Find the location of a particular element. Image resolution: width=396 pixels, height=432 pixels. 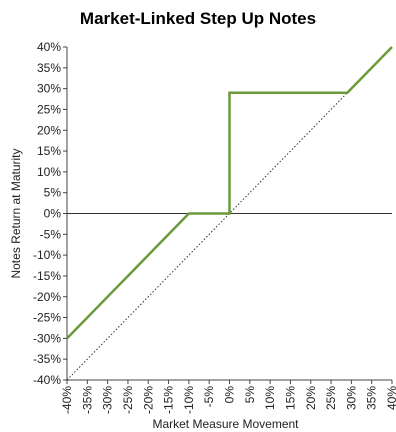

y-tick-label: -35% is located at coordinates (47, 359).